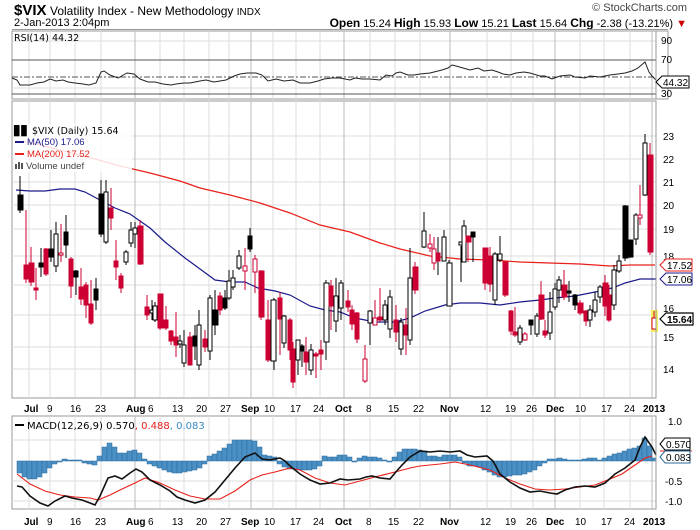  What do you see at coordinates (667, 41) in the screenshot?
I see `rsi-tick: 90` at bounding box center [667, 41].